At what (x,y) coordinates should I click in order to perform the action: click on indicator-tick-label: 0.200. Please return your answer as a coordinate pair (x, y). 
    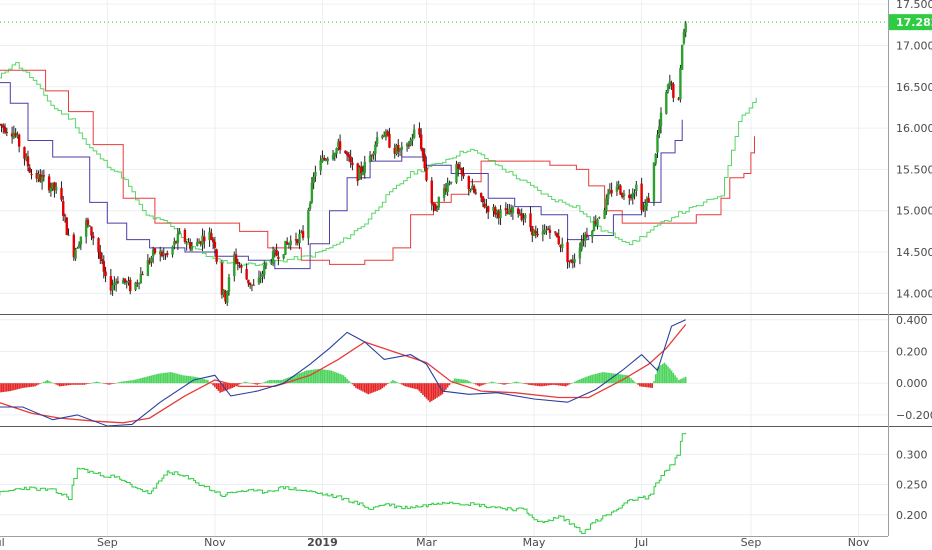
    Looking at the image, I should click on (912, 515).